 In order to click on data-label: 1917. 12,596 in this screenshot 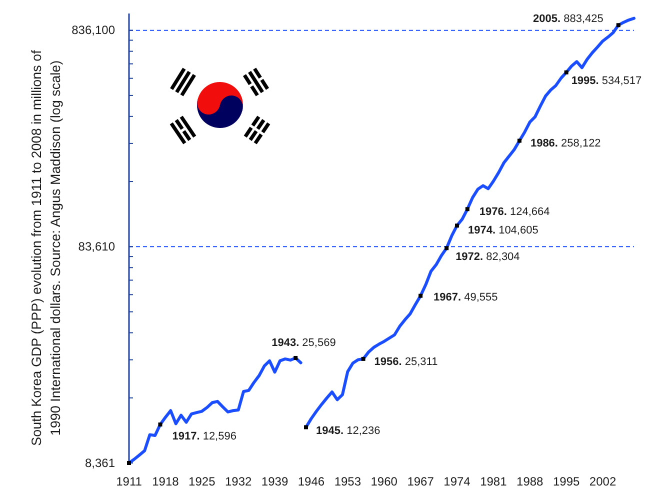, I will do `click(204, 436)`.